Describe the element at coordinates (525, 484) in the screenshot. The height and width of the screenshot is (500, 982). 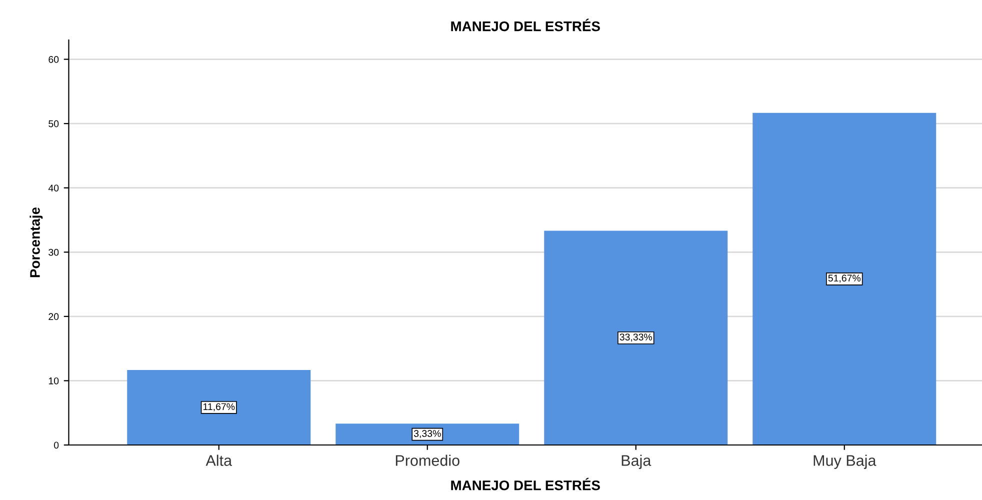
I see `x-axis-title: MANEJO DEL ESTRÉS` at that location.